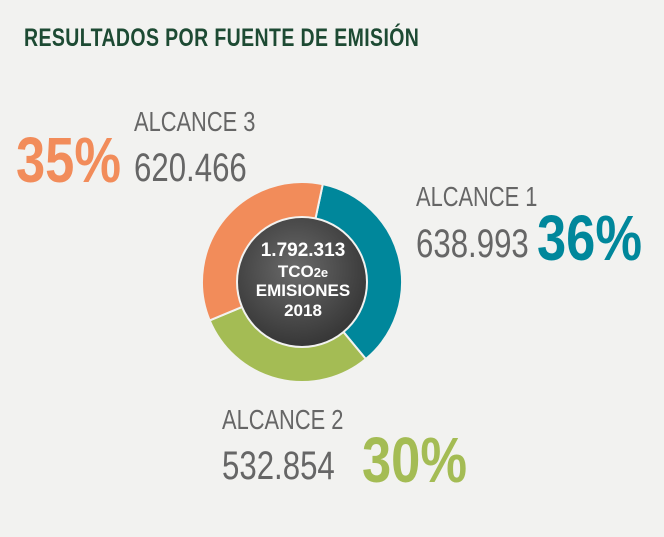 This screenshot has height=537, width=664. Describe the element at coordinates (278, 466) in the screenshot. I see `alcance-2-value: 532.854` at that location.